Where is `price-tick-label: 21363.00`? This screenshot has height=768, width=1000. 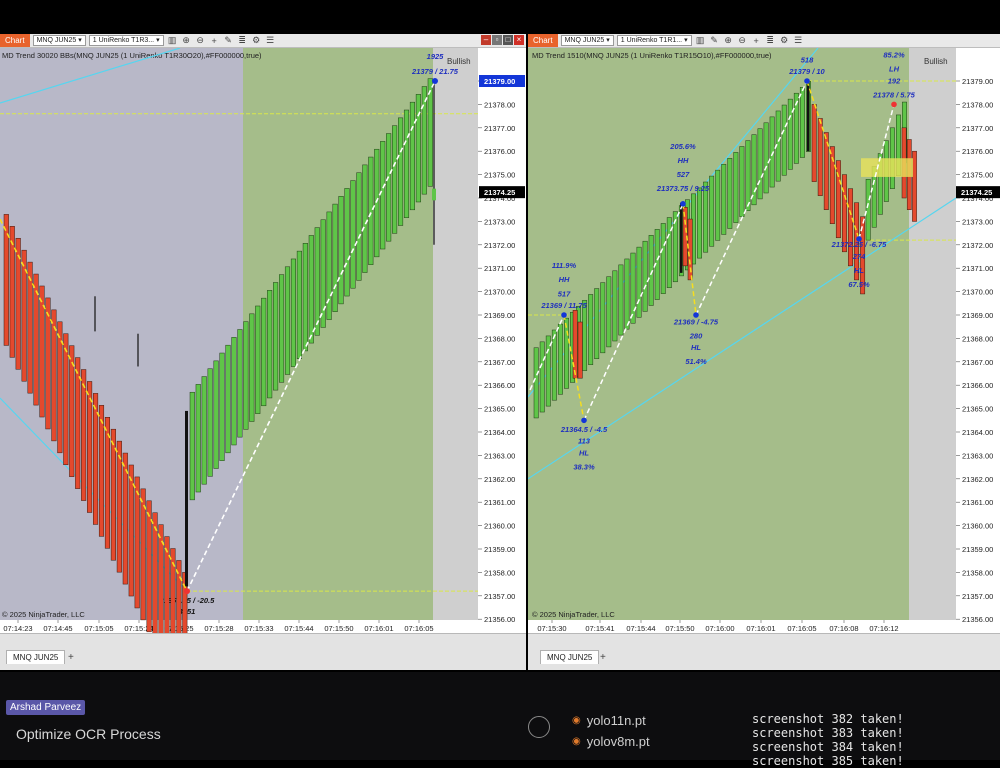 price-tick-label: 21363.00 is located at coordinates (977, 455).